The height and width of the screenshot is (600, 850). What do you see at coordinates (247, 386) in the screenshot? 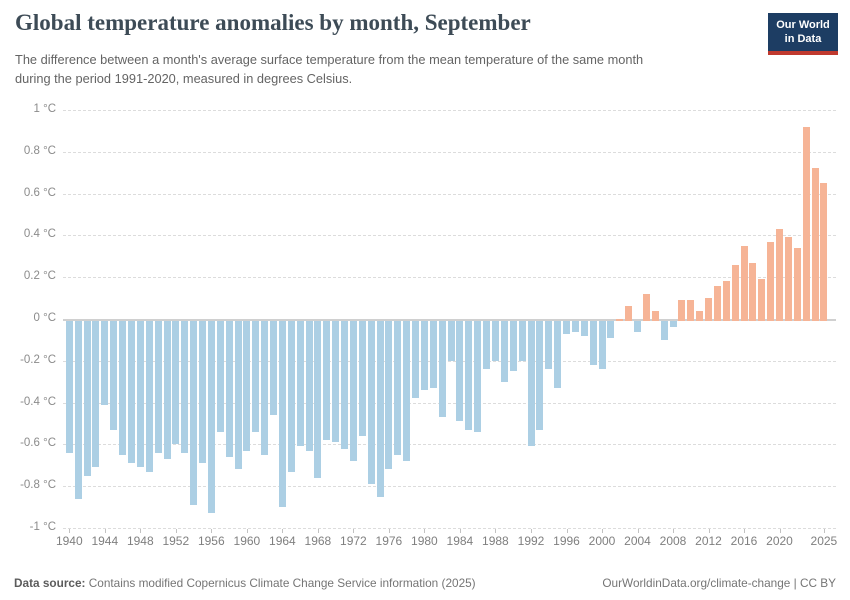
I see `bar-1960` at bounding box center [247, 386].